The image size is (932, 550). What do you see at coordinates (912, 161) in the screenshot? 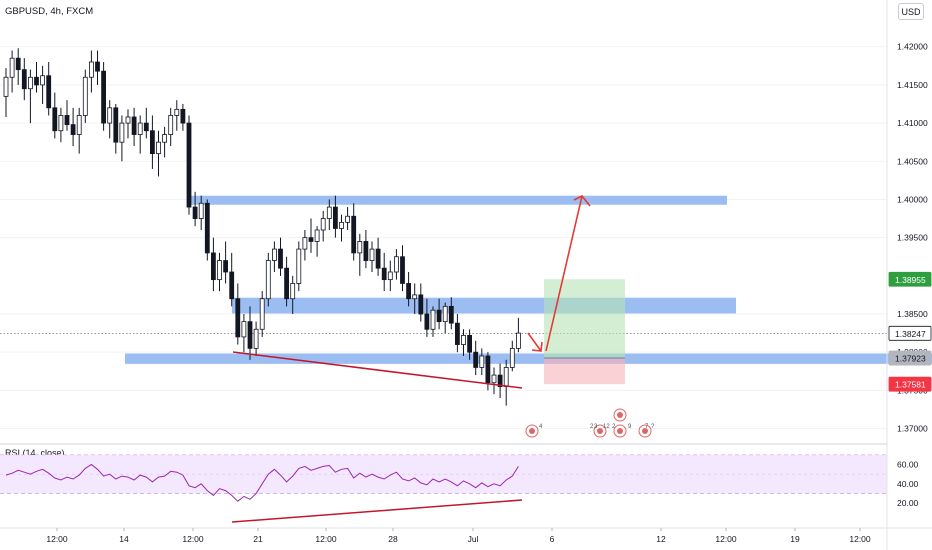
I see `price-tick: 1.40500` at bounding box center [912, 161].